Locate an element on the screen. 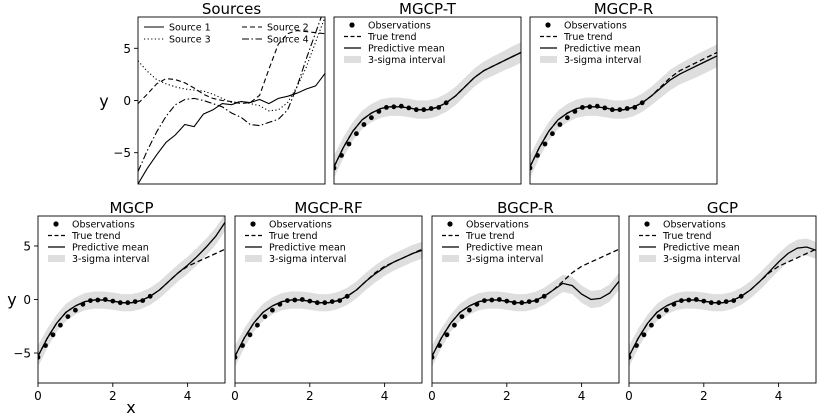 The image size is (830, 415). chart-title: MGCP-R is located at coordinates (624, 9).